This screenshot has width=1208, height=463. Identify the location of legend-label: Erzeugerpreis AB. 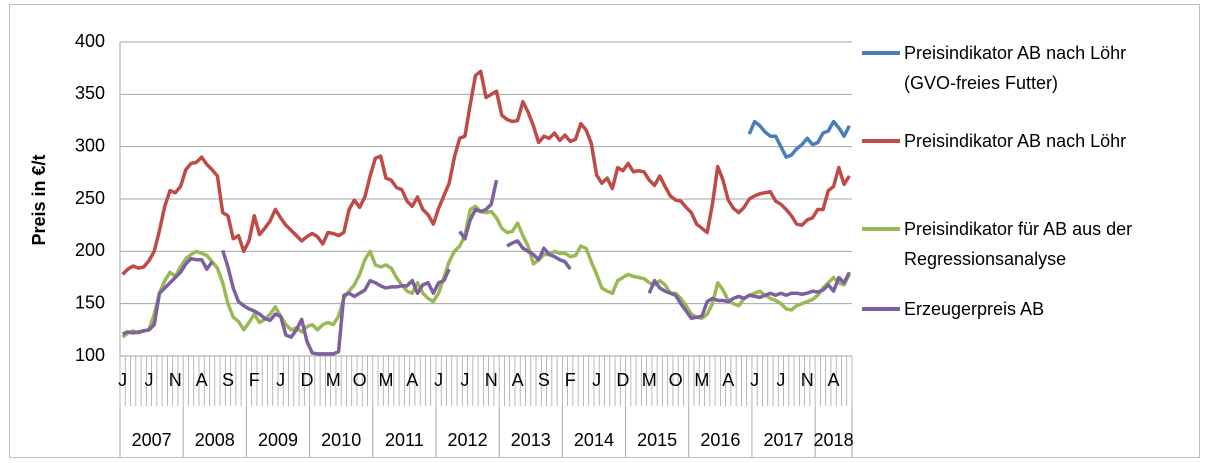
(974, 309).